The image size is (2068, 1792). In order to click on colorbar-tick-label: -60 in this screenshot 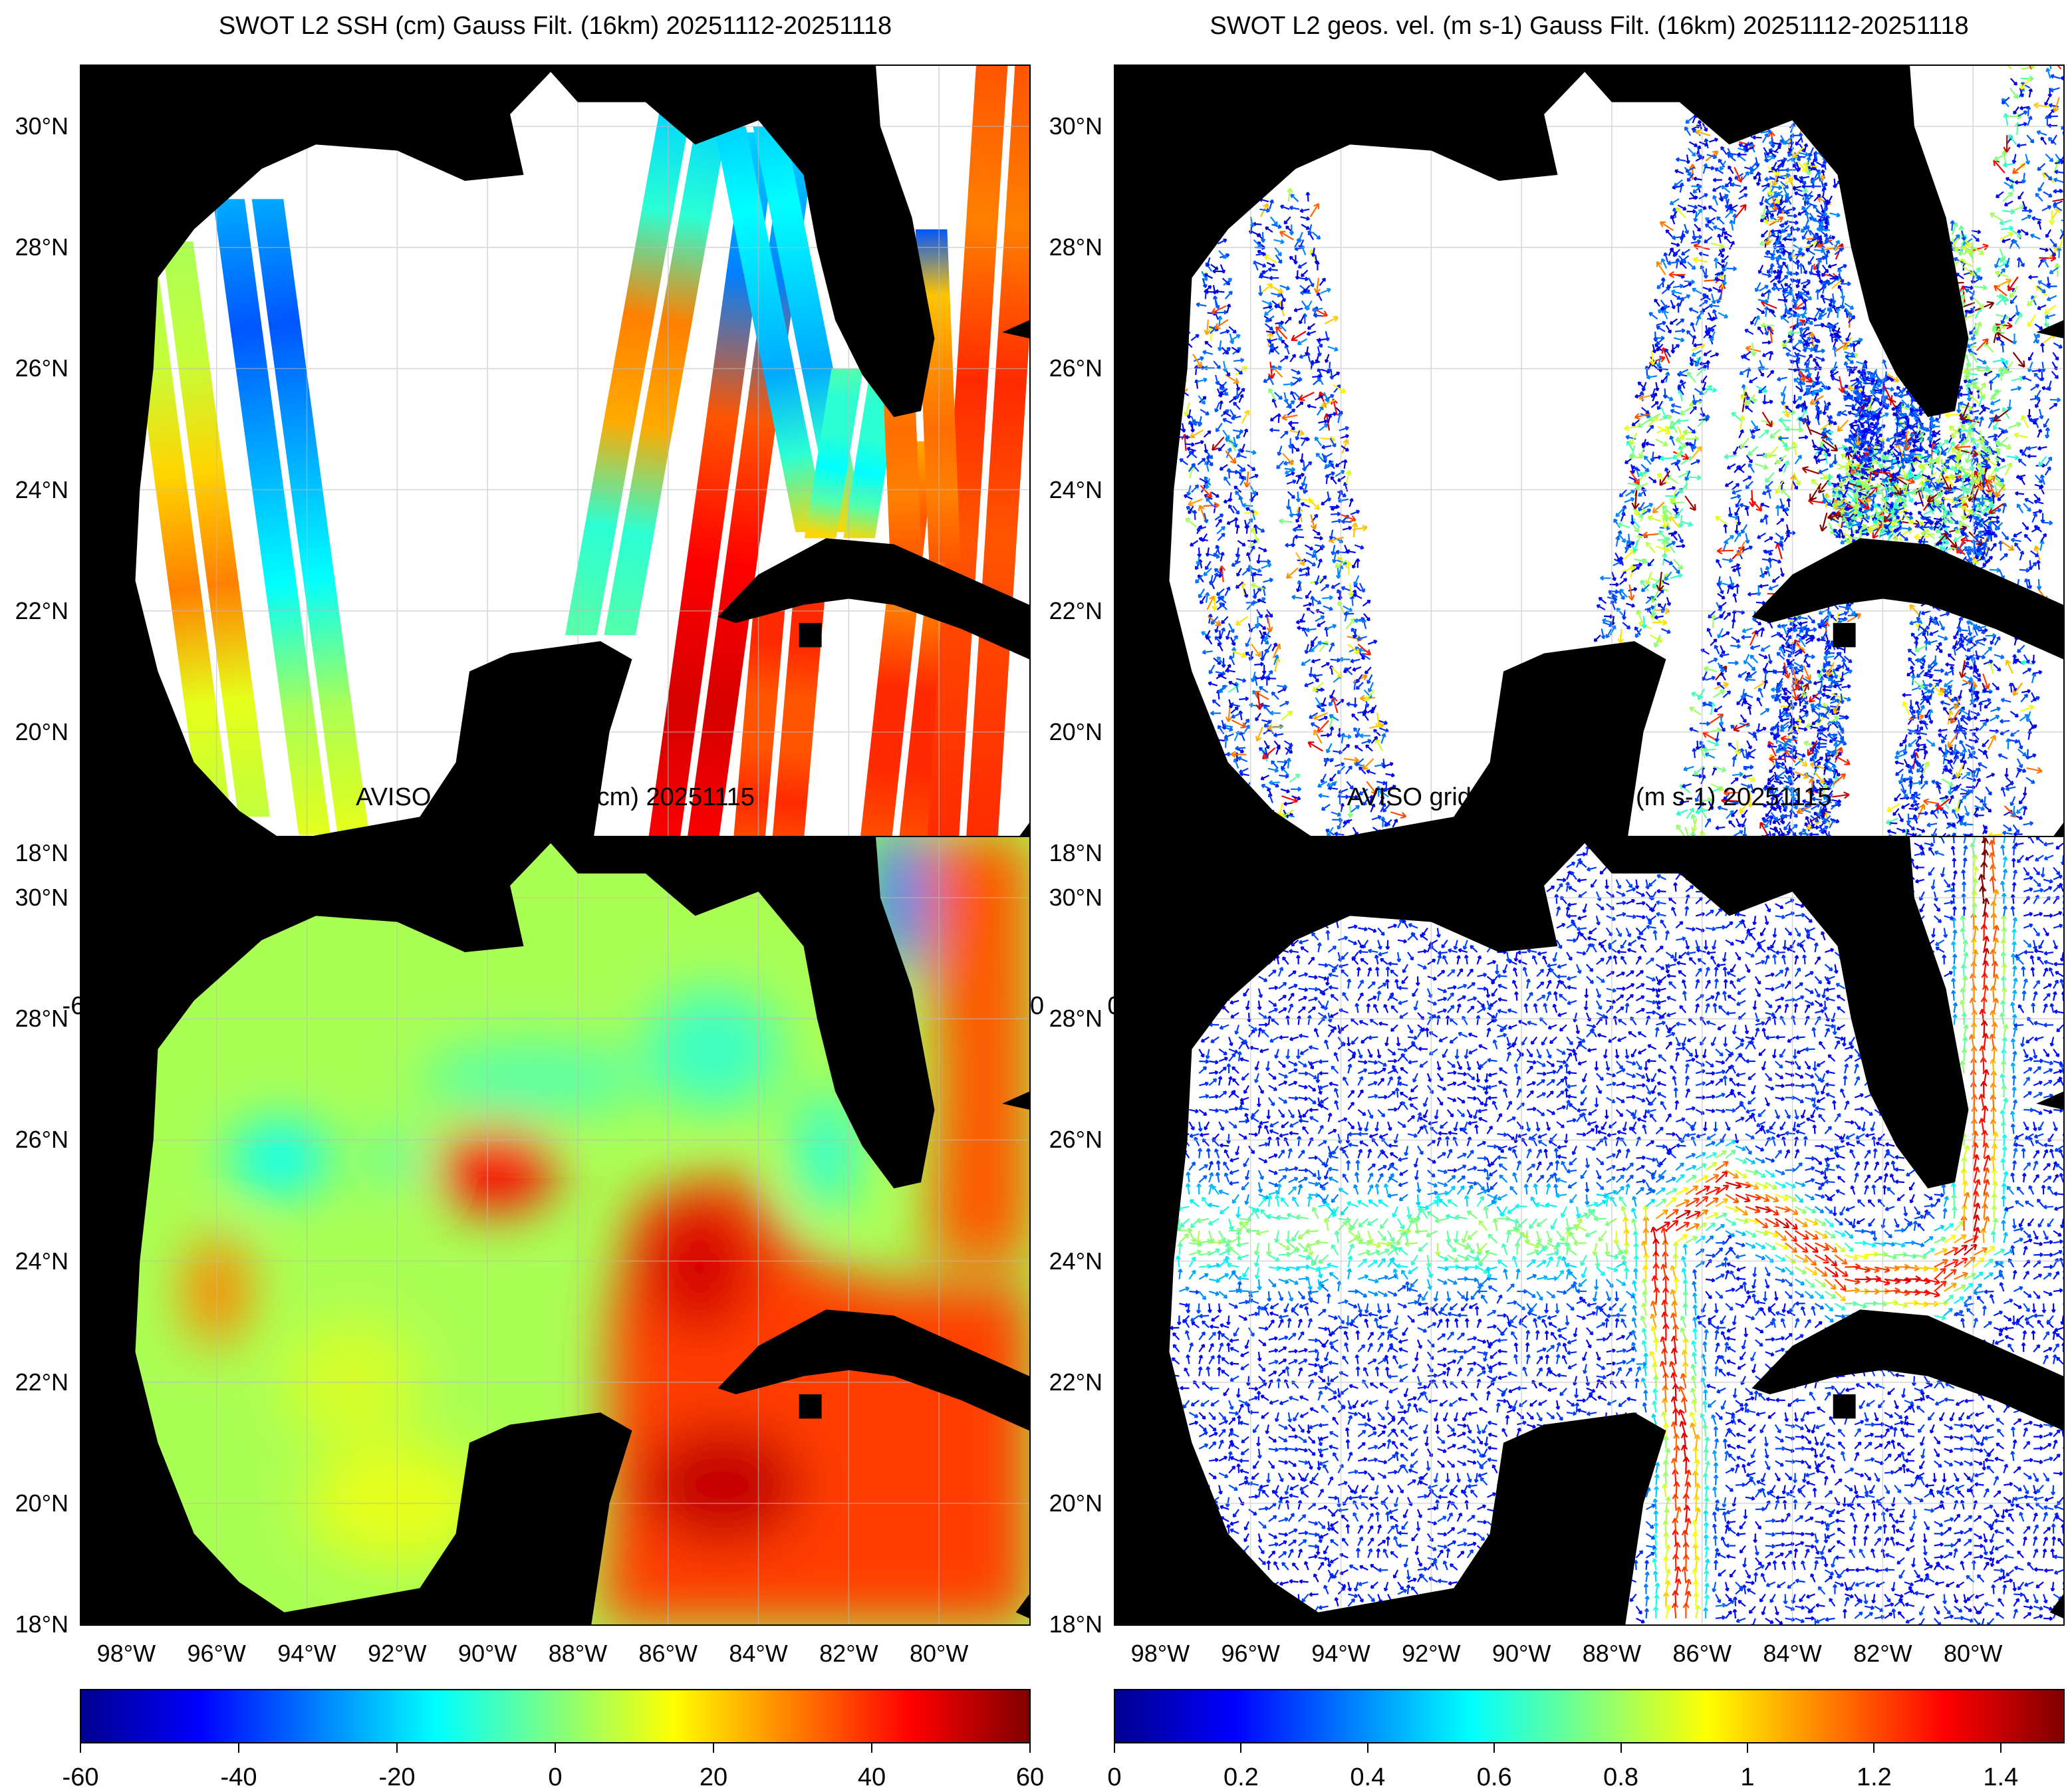, I will do `click(81, 1777)`.